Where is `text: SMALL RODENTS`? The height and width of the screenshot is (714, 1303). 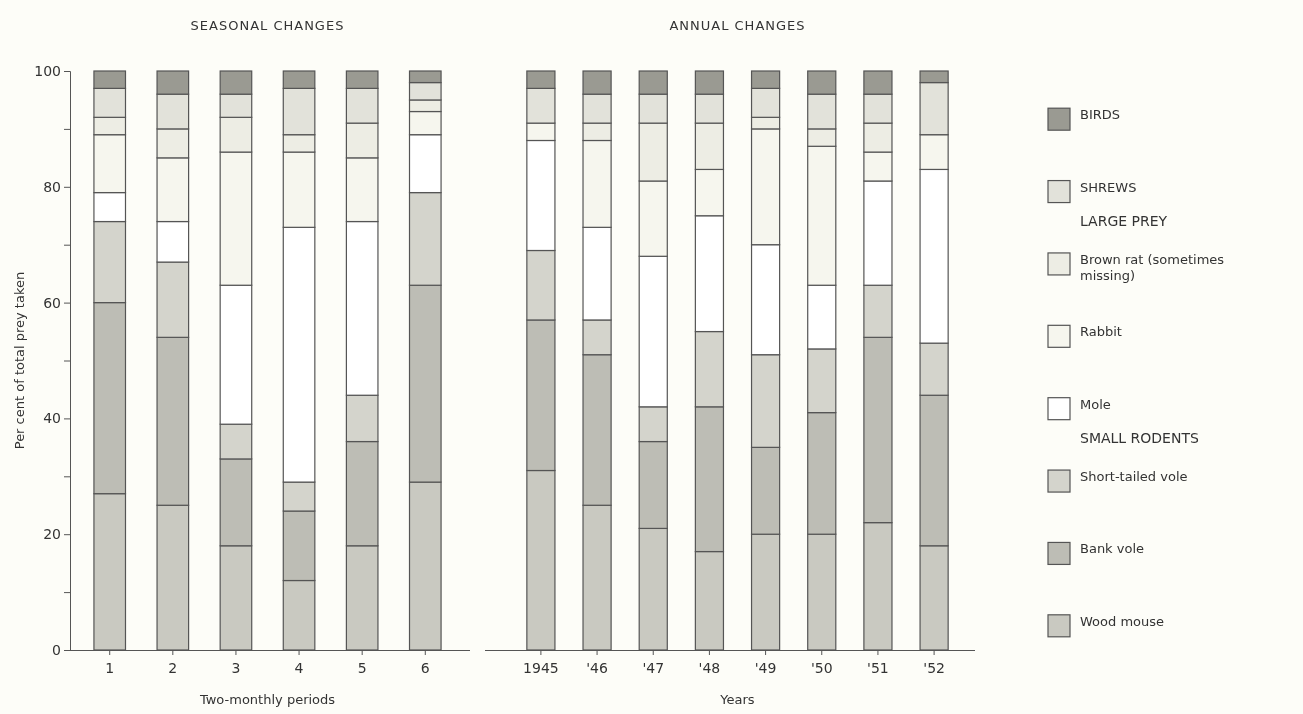
text: SMALL RODENTS is located at coordinates (1140, 437).